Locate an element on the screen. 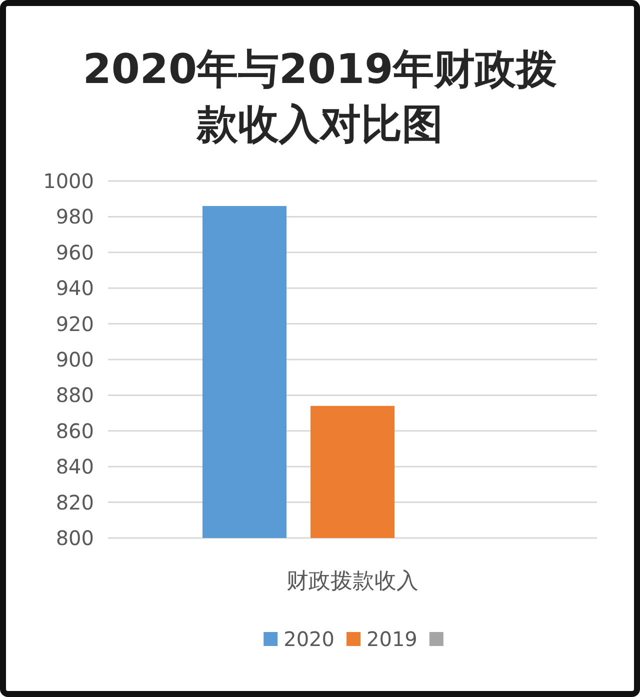  x-tick-label: 财政拨款收入 is located at coordinates (352, 581).